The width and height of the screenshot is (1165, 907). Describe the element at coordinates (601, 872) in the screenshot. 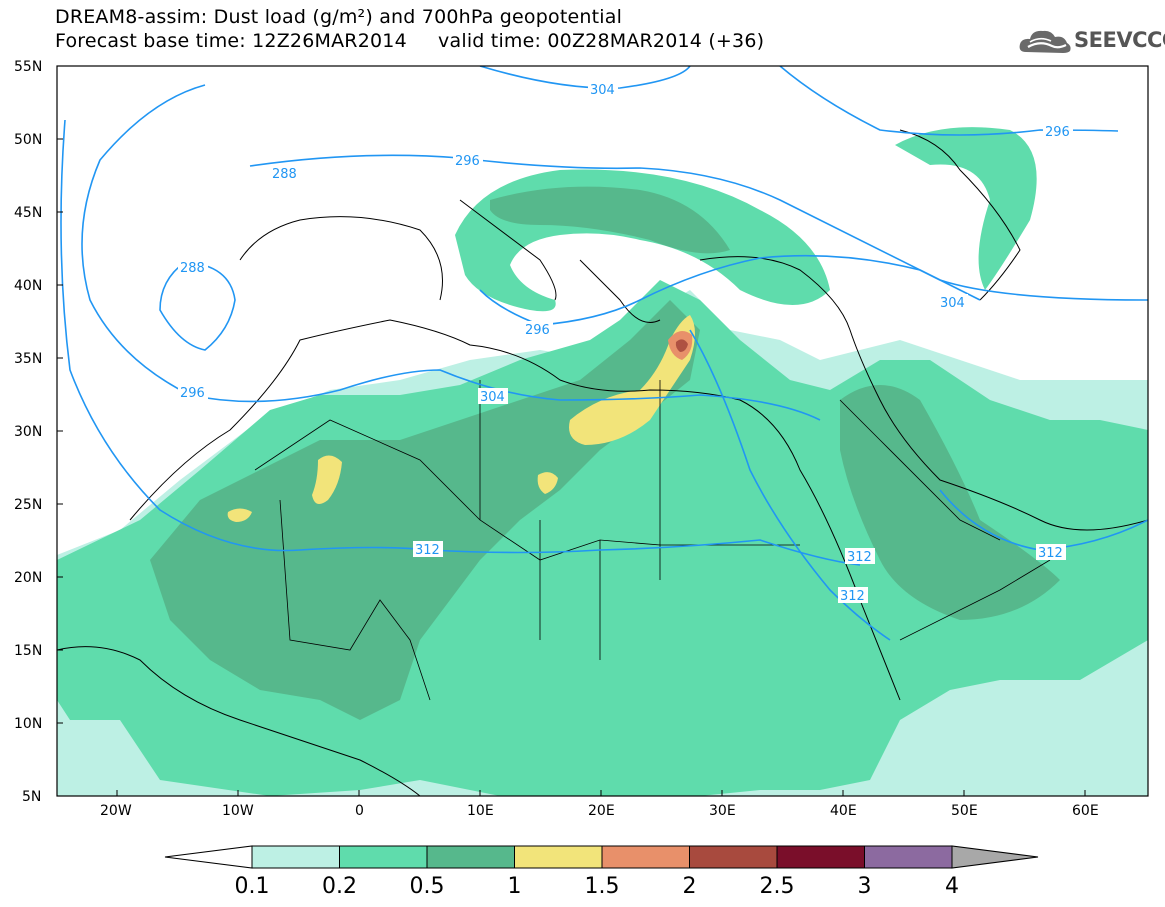

I see `colorbar: 0.1 0.2 0.5 1 1.5 2 2.5 3 4` at that location.